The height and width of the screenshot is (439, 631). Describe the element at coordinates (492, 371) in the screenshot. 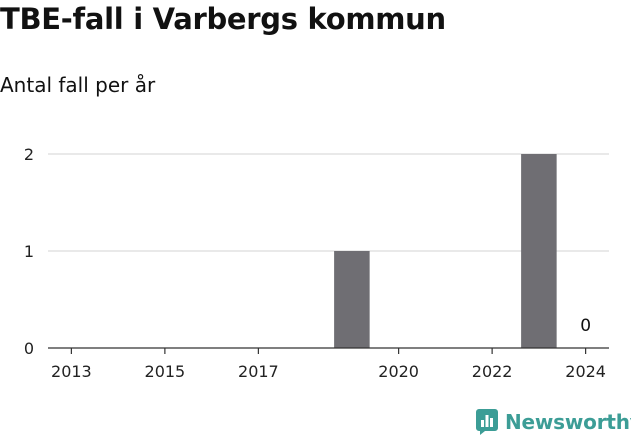

I see `x-tick-label: 2022` at that location.